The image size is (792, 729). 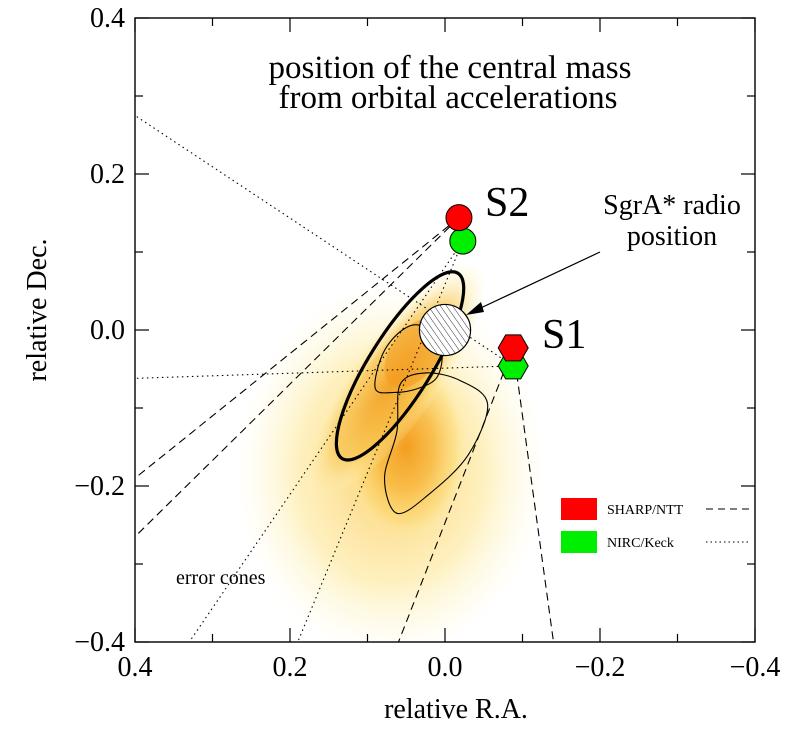 I want to click on label-s1: S1, so click(x=564, y=335).